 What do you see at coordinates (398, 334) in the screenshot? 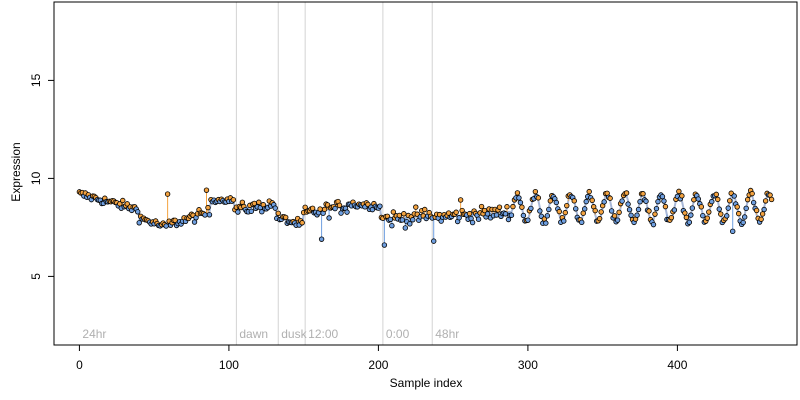
I see `phase-label: 0:00` at bounding box center [398, 334].